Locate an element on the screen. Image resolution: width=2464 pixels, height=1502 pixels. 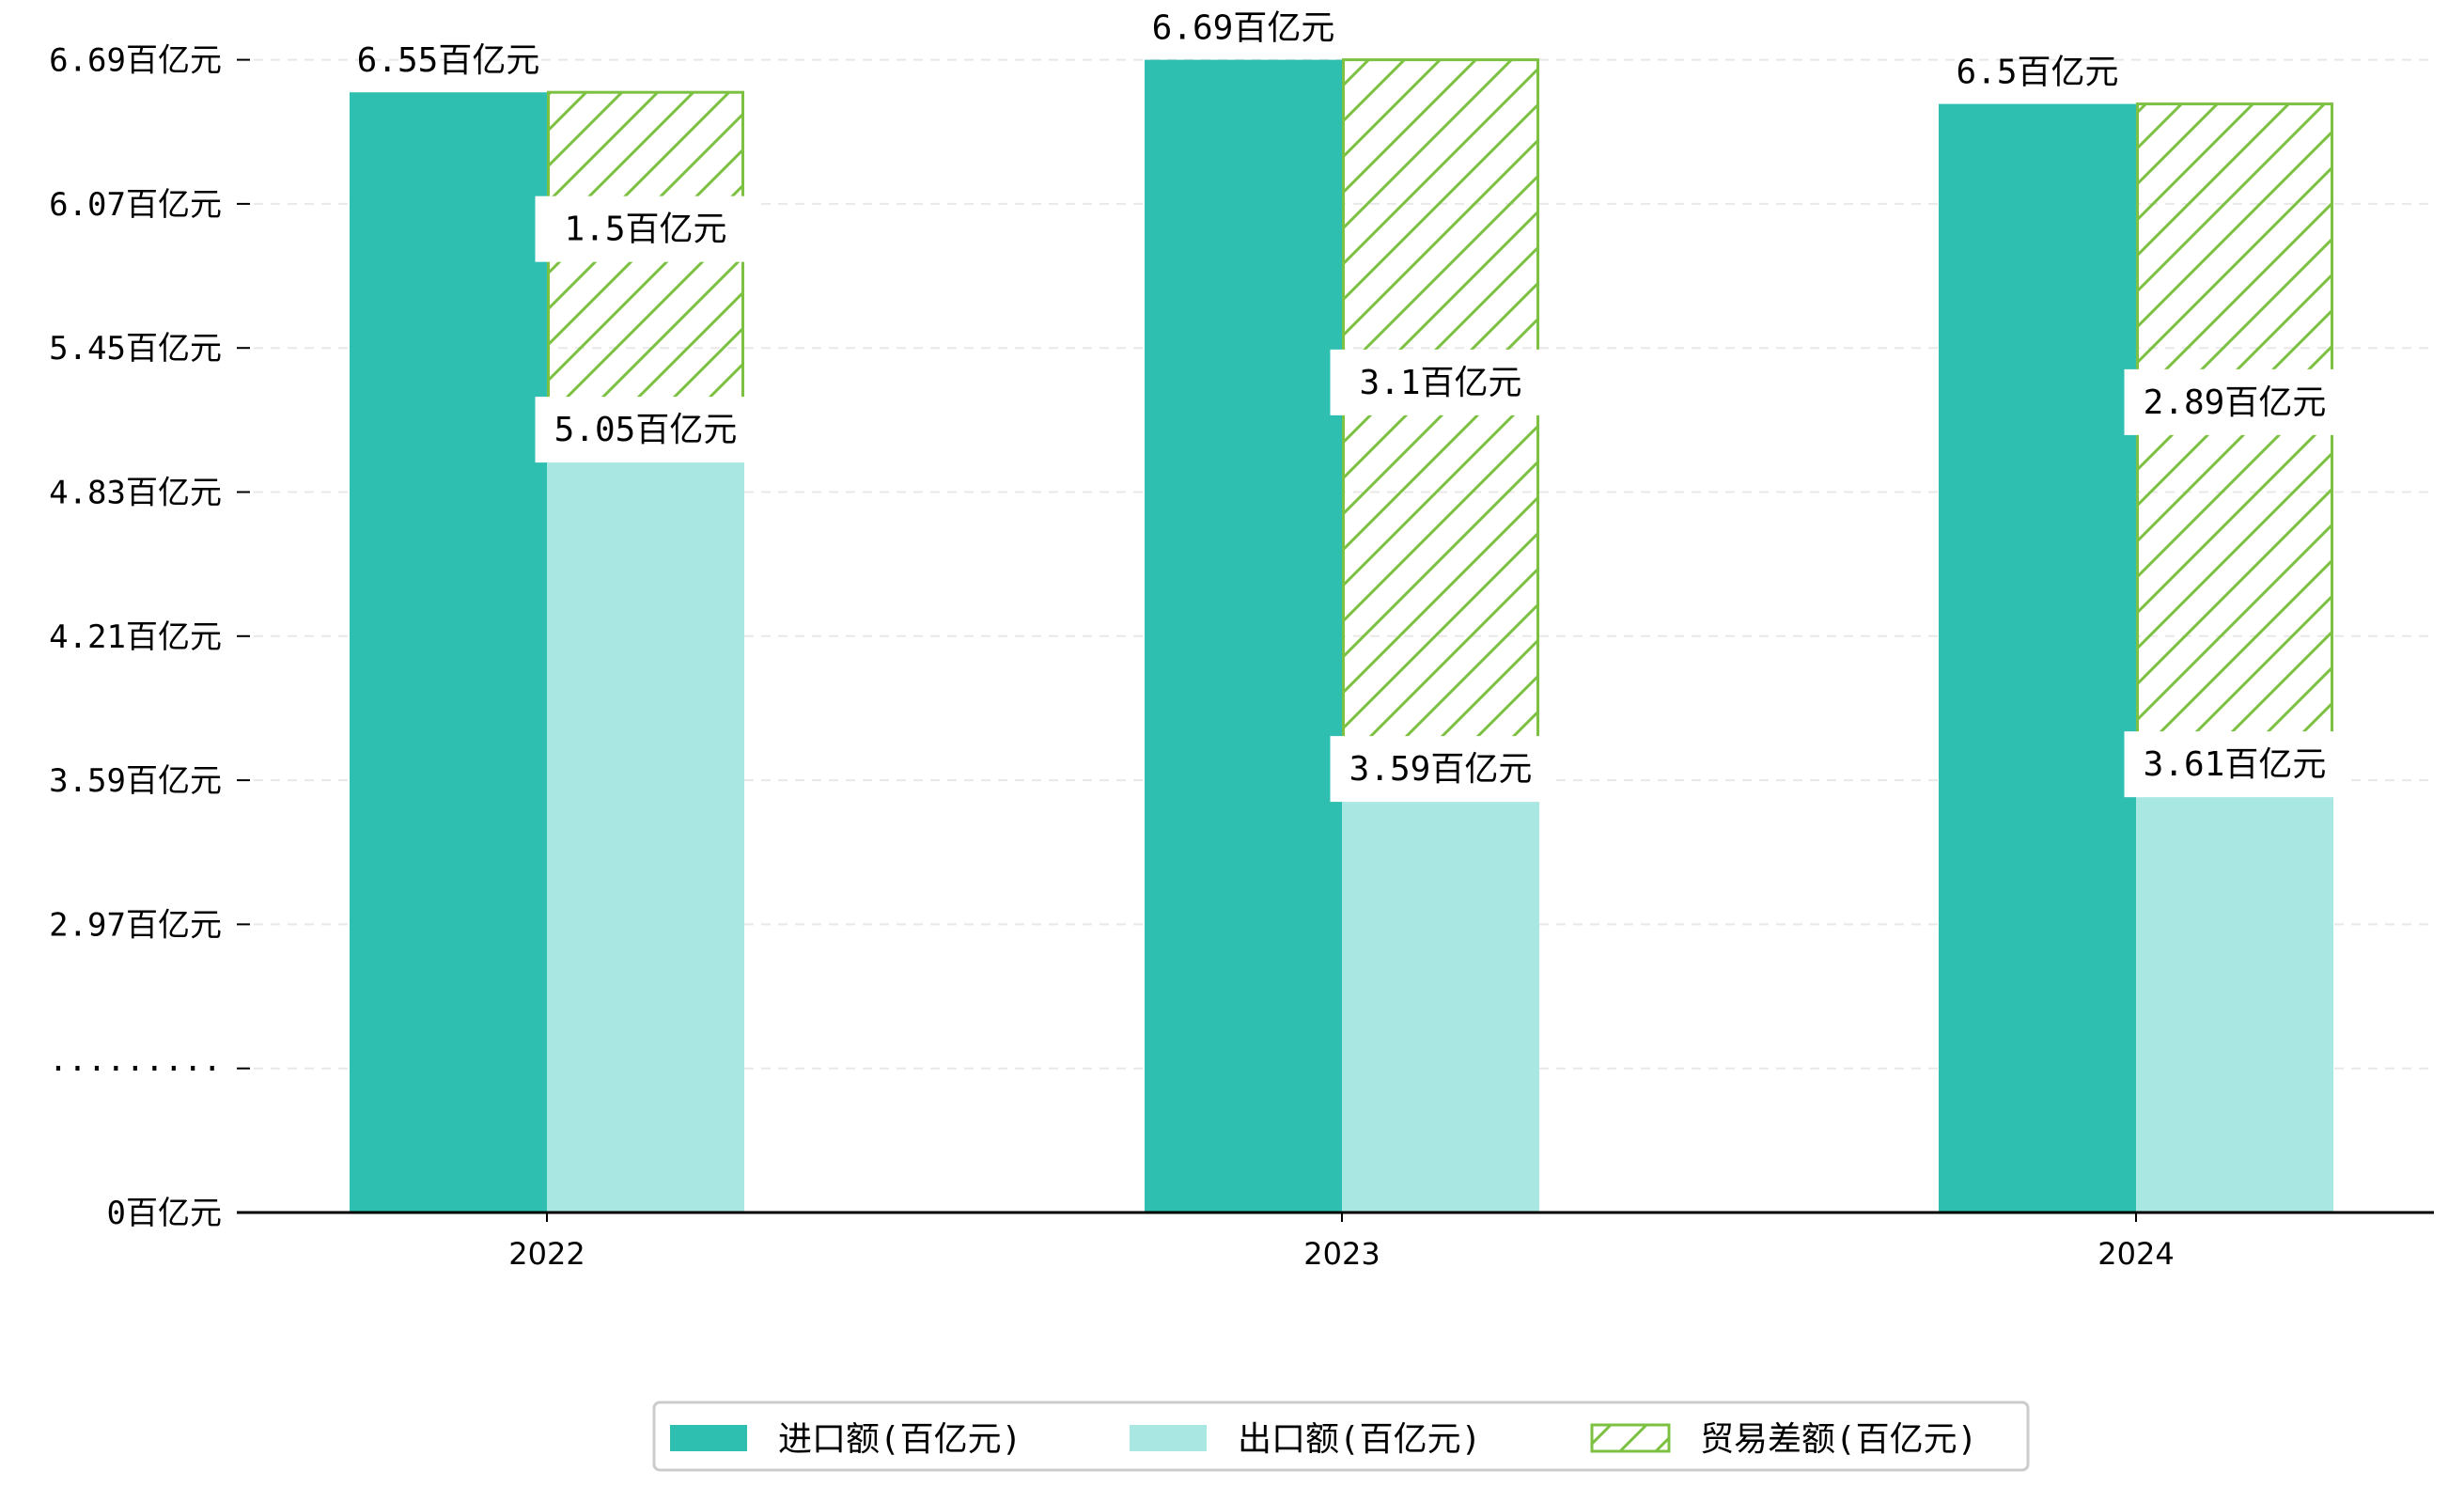
y-tick-label: 3.59百亿元 is located at coordinates (135, 781).